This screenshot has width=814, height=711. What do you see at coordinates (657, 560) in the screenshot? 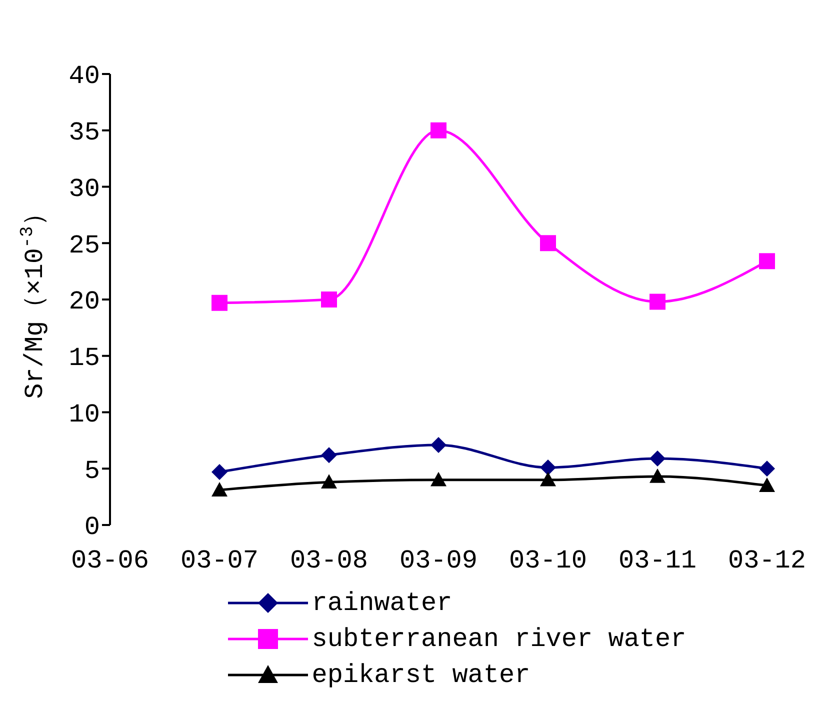
I see `x-tick-label: 03-11` at bounding box center [657, 560].